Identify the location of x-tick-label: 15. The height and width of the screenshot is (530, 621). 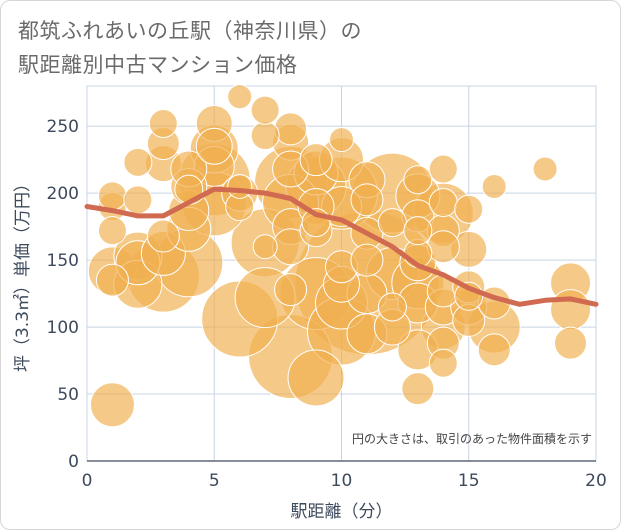
(469, 481).